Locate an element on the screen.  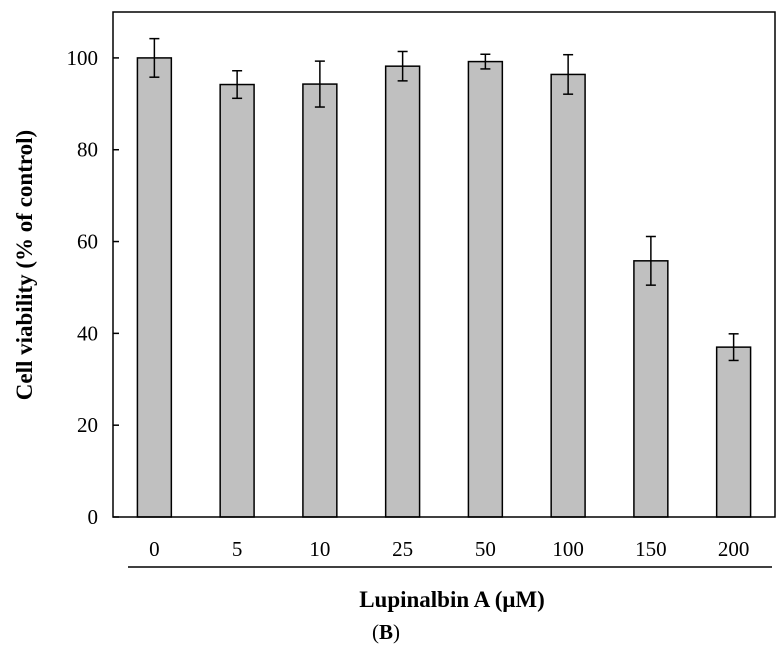
panel-label: (B) is located at coordinates (386, 632).